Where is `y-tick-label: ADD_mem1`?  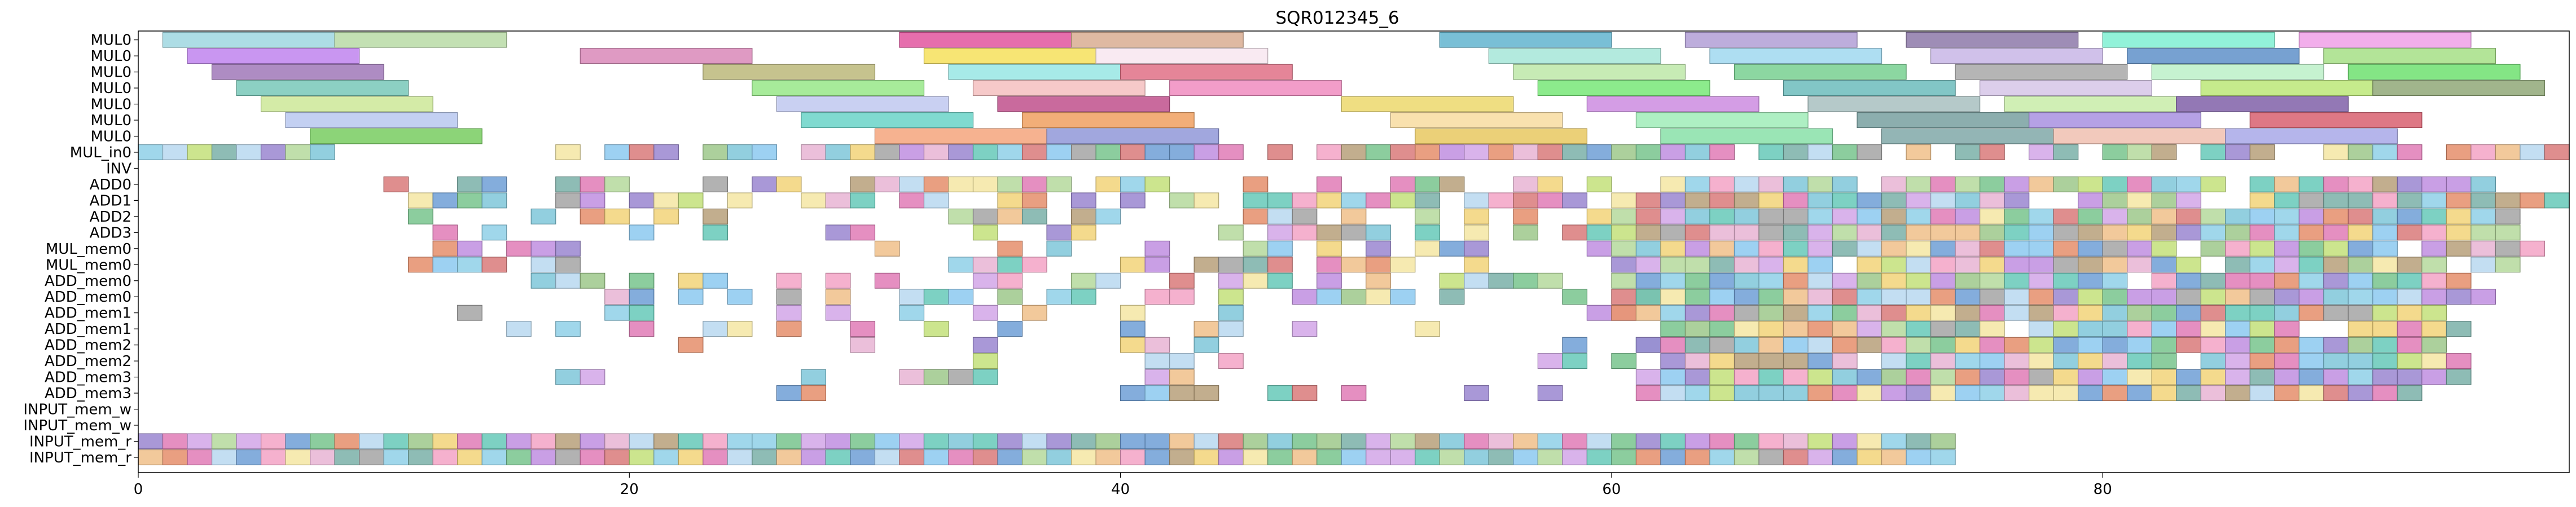
y-tick-label: ADD_mem1 is located at coordinates (88, 329).